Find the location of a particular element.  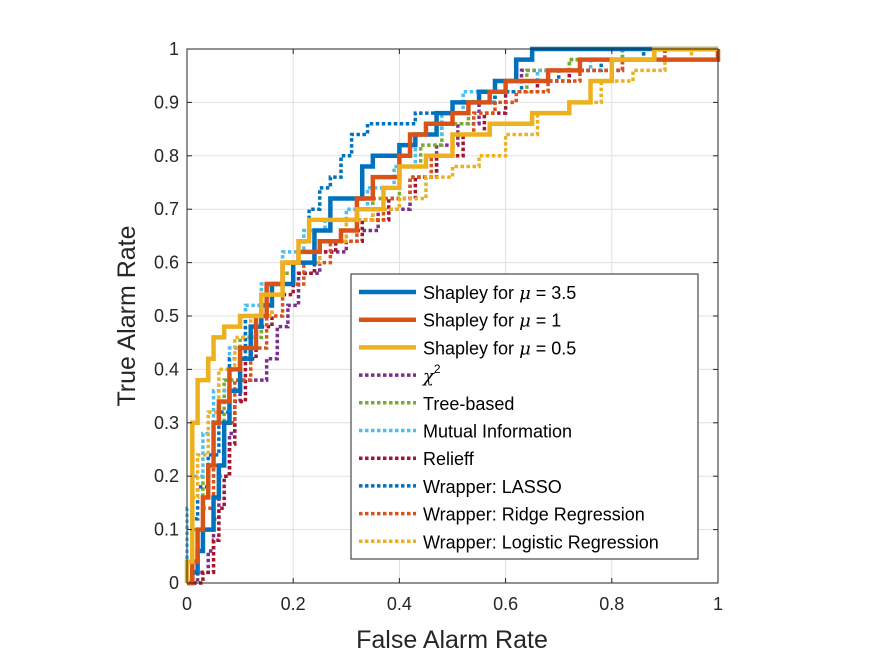

legend-label: χ2 is located at coordinates (431, 374).